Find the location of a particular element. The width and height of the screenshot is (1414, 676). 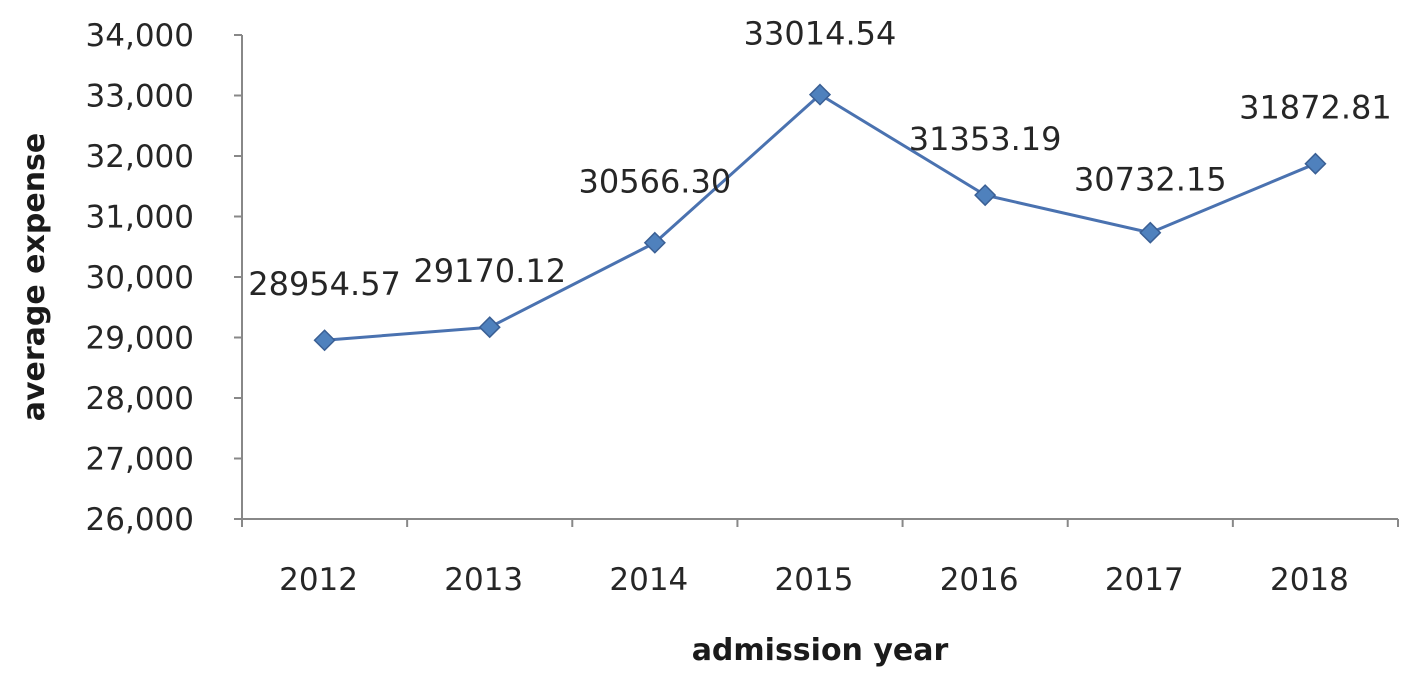

y-tick-label: 31,000 is located at coordinates (140, 218).